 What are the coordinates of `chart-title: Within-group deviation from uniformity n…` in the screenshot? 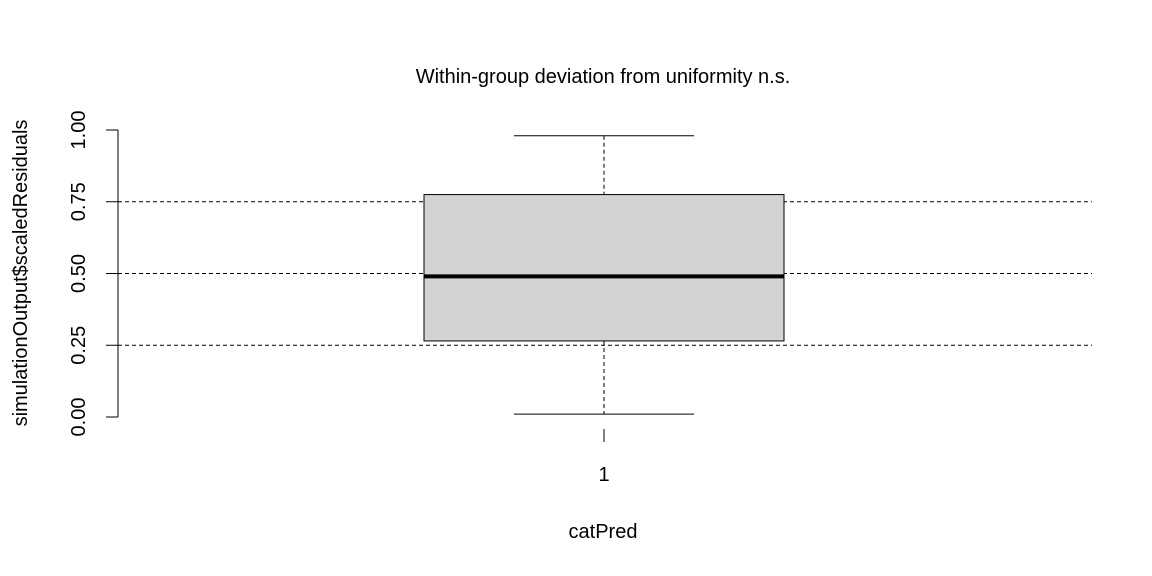 It's located at (603, 77).